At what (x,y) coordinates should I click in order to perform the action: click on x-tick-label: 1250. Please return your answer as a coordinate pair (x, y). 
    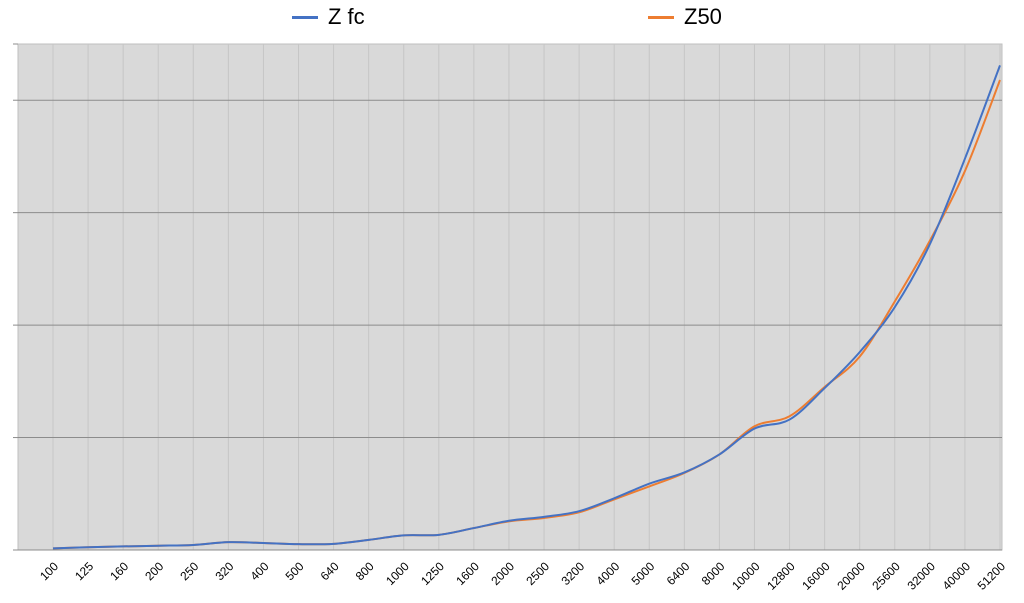
    Looking at the image, I should click on (432, 573).